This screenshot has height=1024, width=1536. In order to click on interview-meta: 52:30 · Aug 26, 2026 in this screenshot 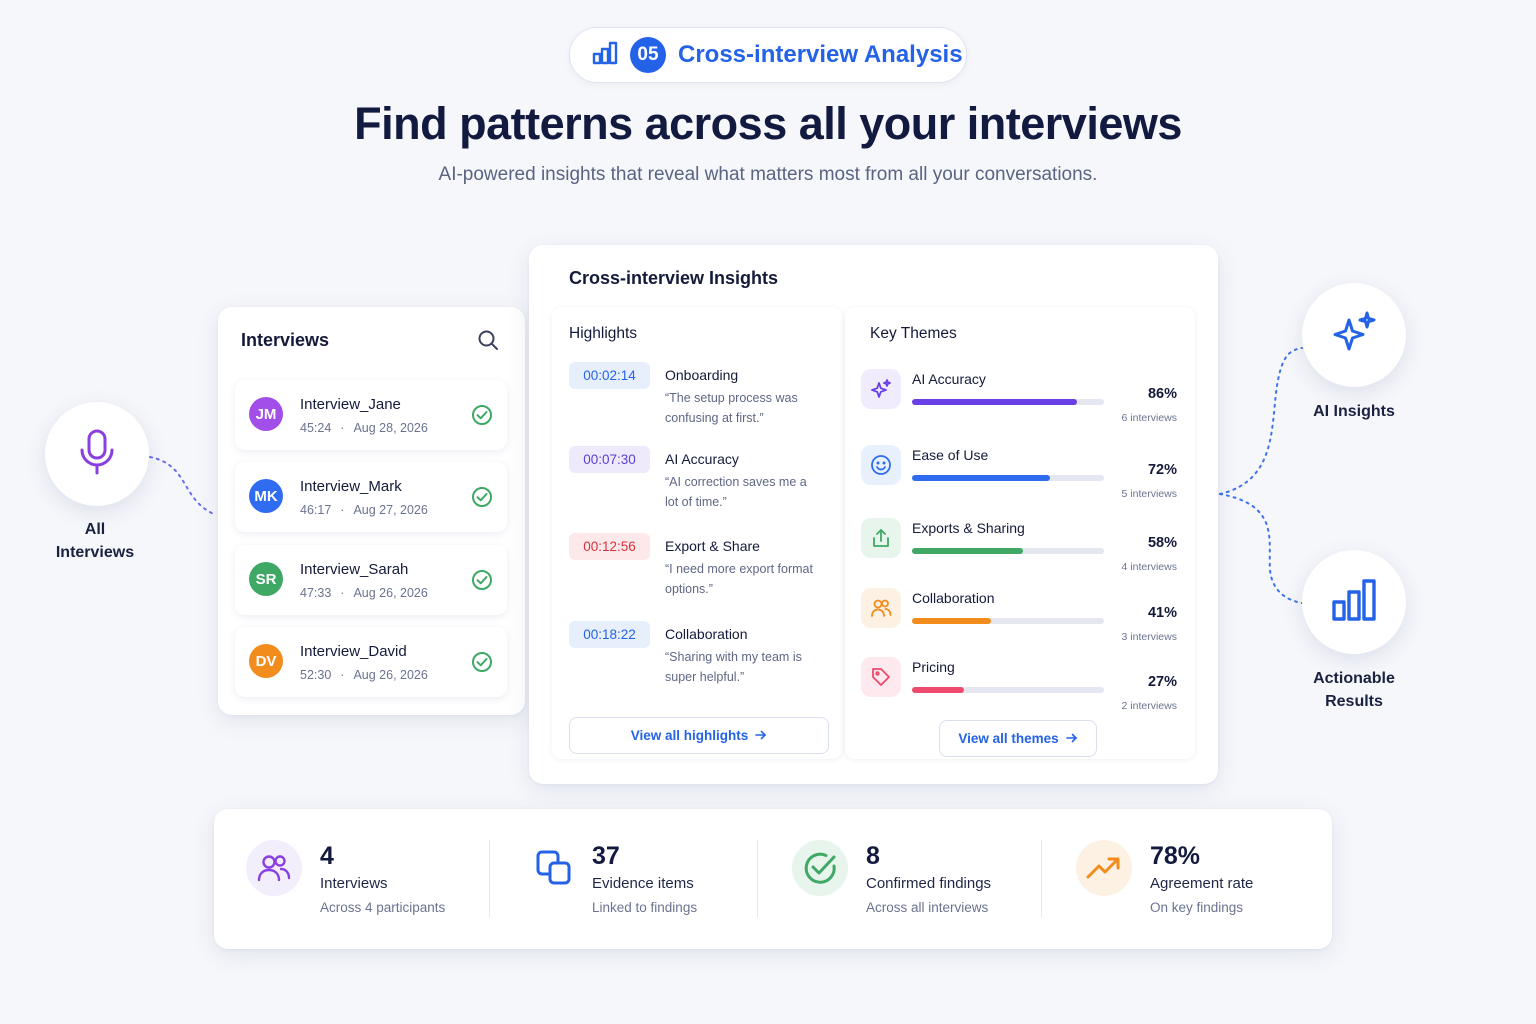, I will do `click(364, 675)`.